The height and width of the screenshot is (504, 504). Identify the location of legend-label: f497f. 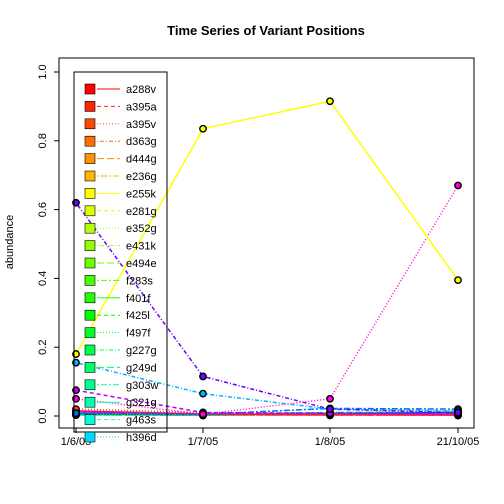
(138, 334).